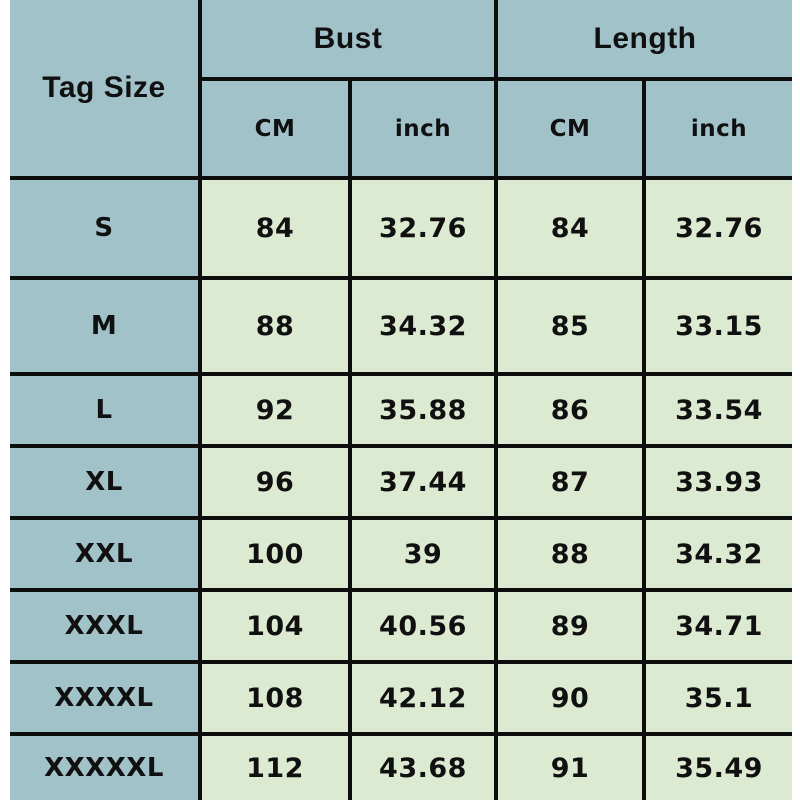 Image resolution: width=800 pixels, height=800 pixels. What do you see at coordinates (423, 698) in the screenshot?
I see `bust-inch-cell: 42.12` at bounding box center [423, 698].